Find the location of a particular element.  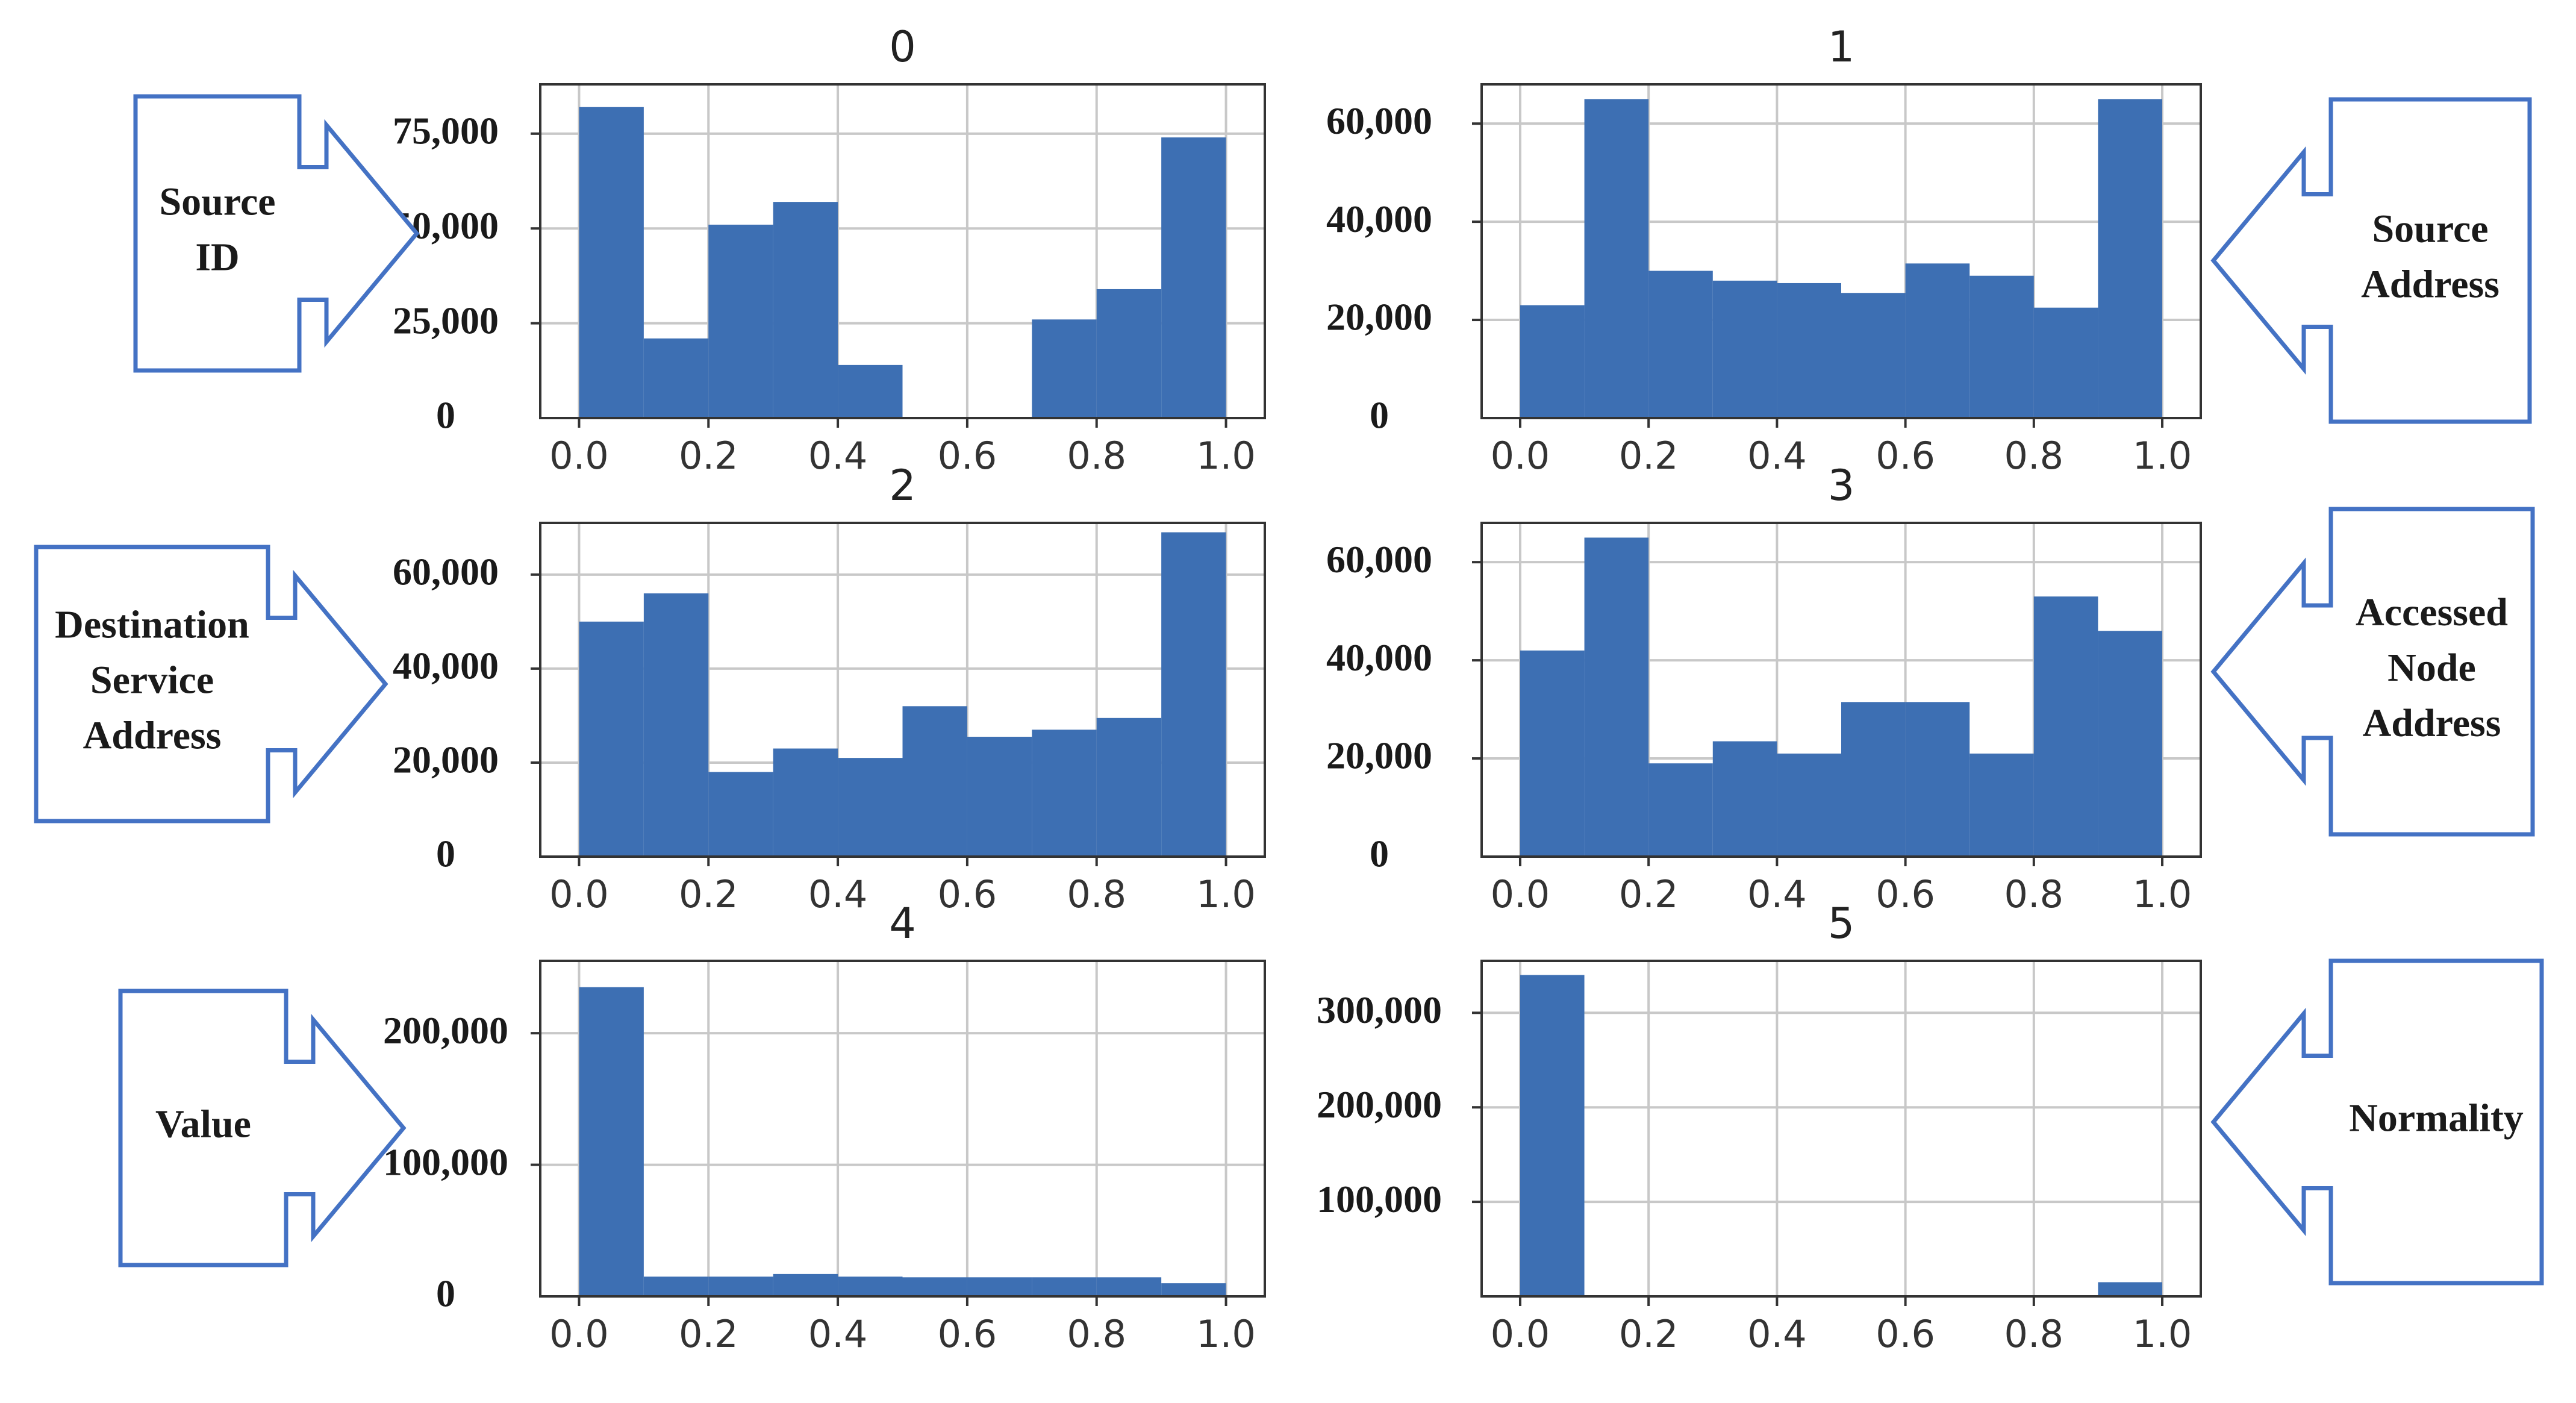

callout-arrow-destination-service-address: Destination Service Address is located at coordinates (211, 684).